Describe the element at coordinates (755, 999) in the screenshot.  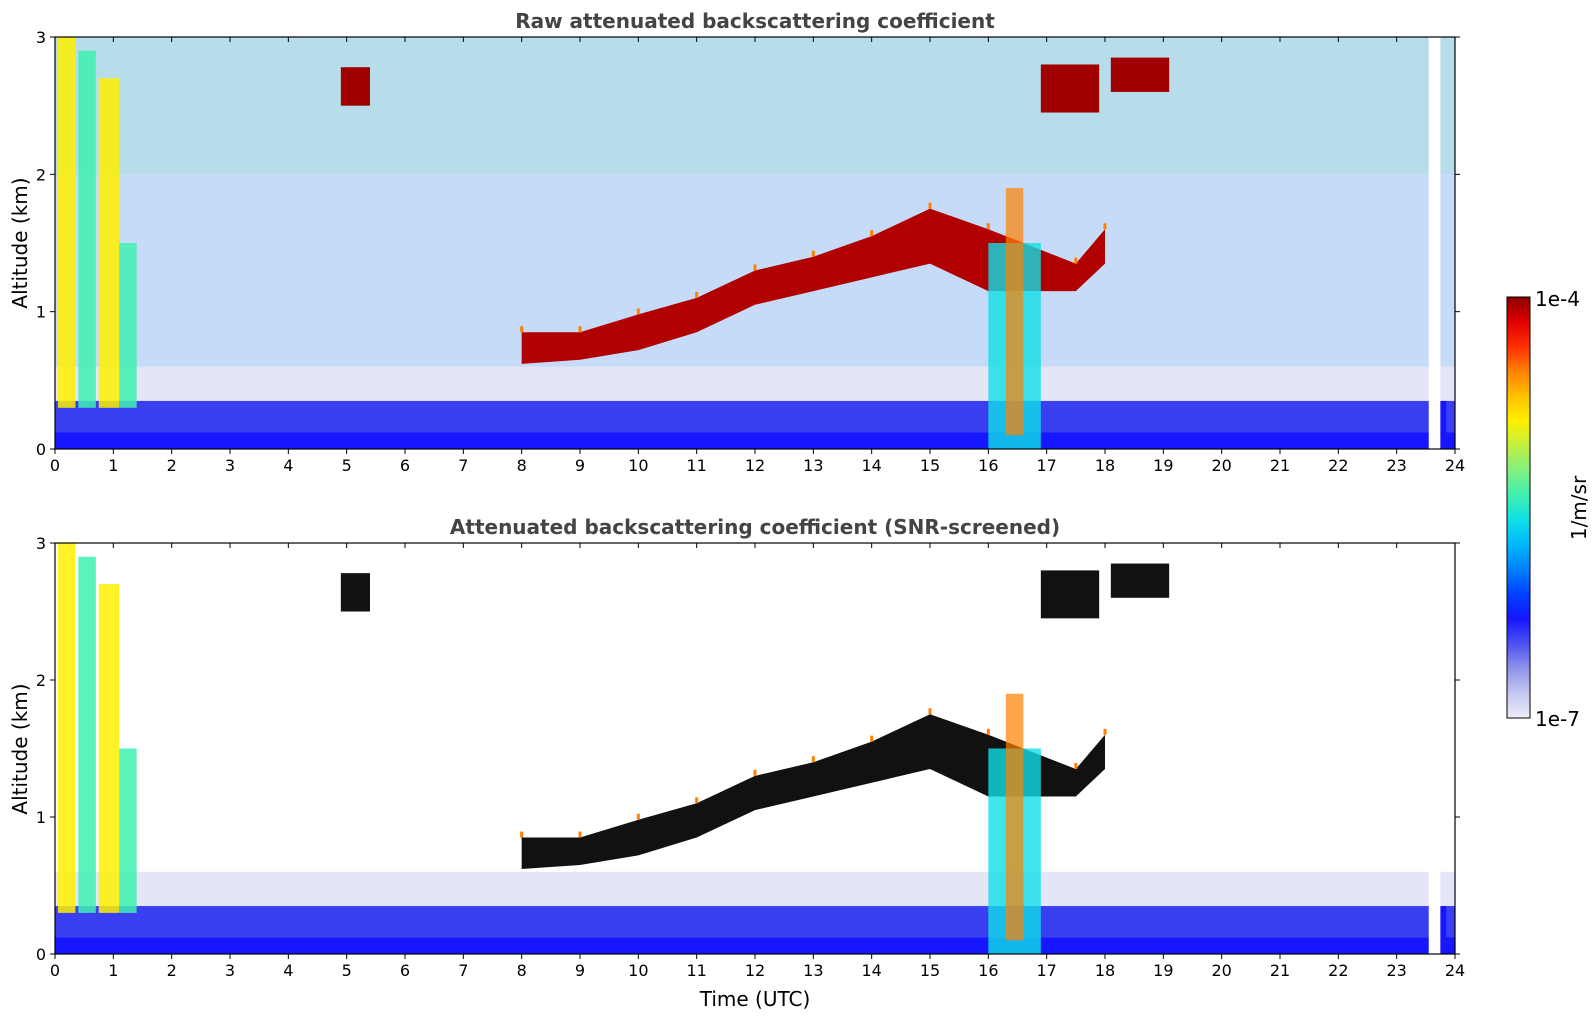
I see `panel2-x-label: Time (UTC)` at that location.